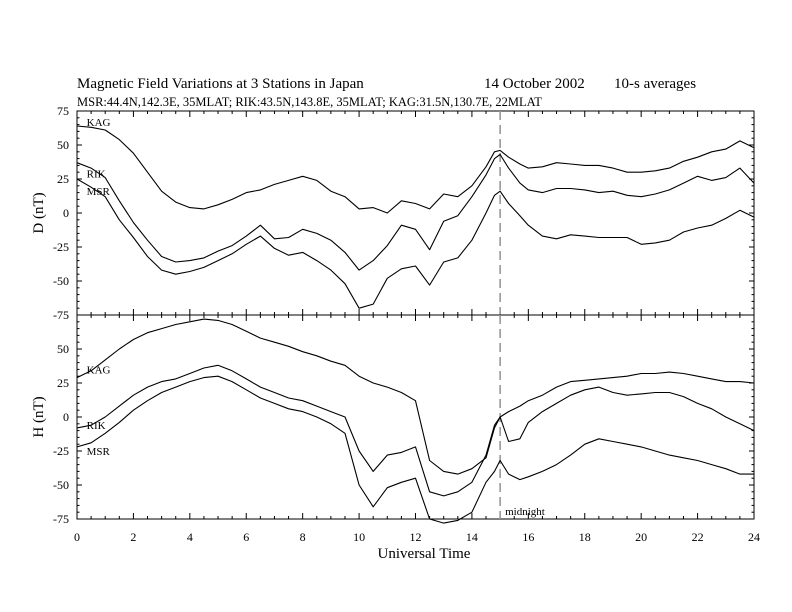  What do you see at coordinates (528, 537) in the screenshot?
I see `x-tick-label: 16` at bounding box center [528, 537].